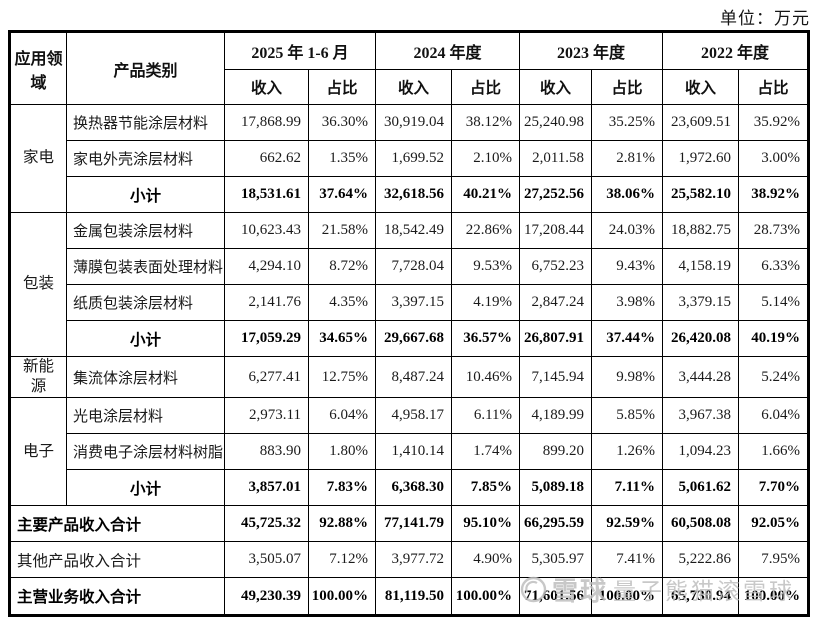 This screenshot has width=815, height=617. I want to click on header-share-2023: 占比, so click(627, 87).